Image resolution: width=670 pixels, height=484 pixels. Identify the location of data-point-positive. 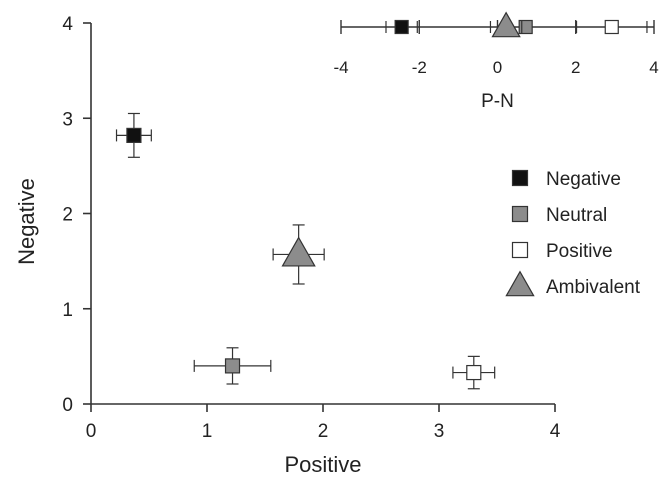
(474, 372).